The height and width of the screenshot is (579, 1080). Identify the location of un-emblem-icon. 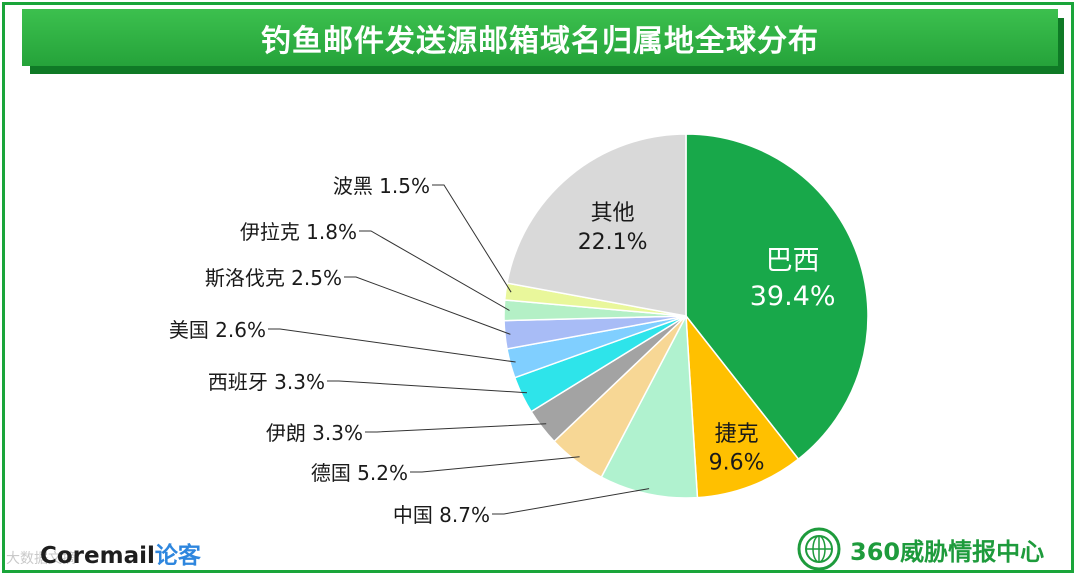
(819, 549).